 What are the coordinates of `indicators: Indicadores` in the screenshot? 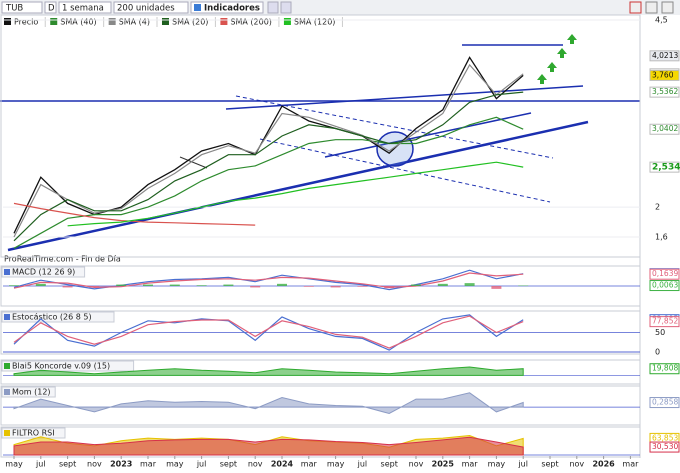 It's located at (232, 9).